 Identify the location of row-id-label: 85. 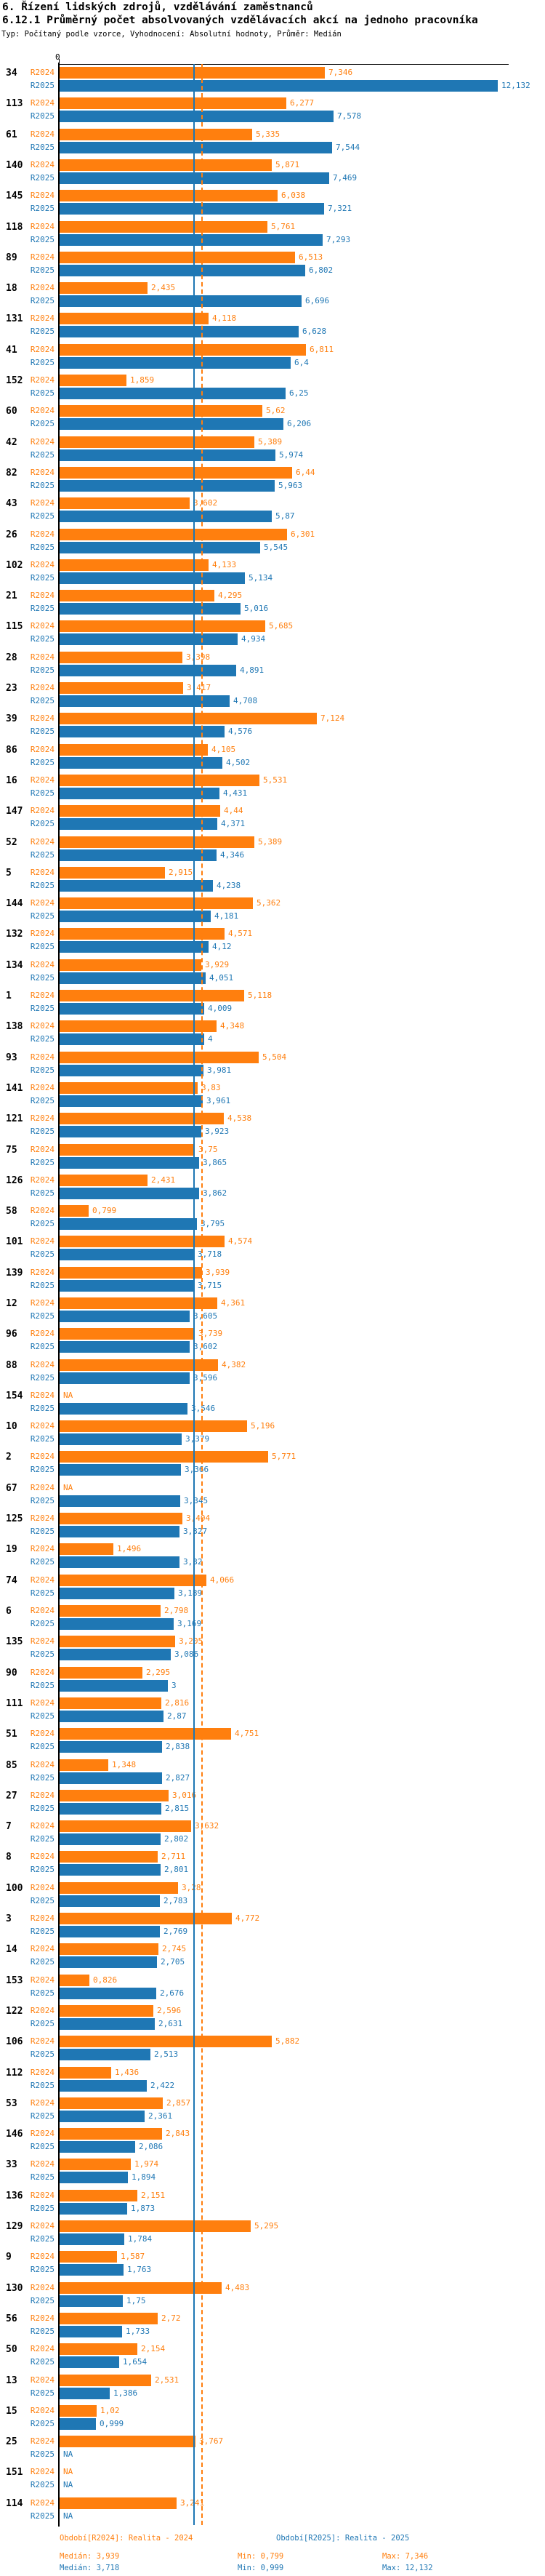
(11, 1765).